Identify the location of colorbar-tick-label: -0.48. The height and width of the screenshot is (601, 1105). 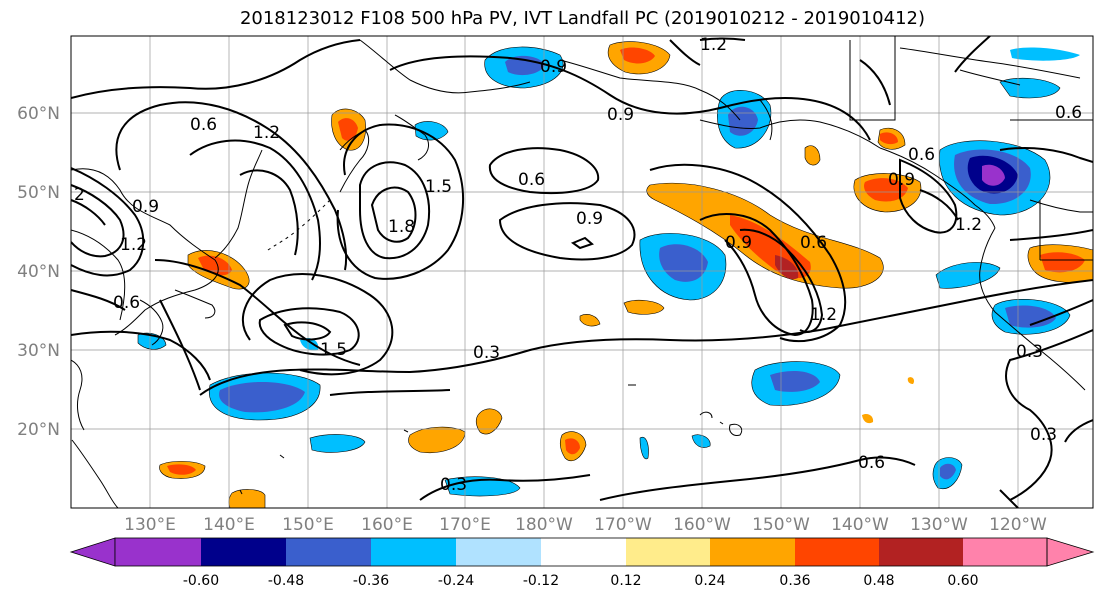
(286, 581).